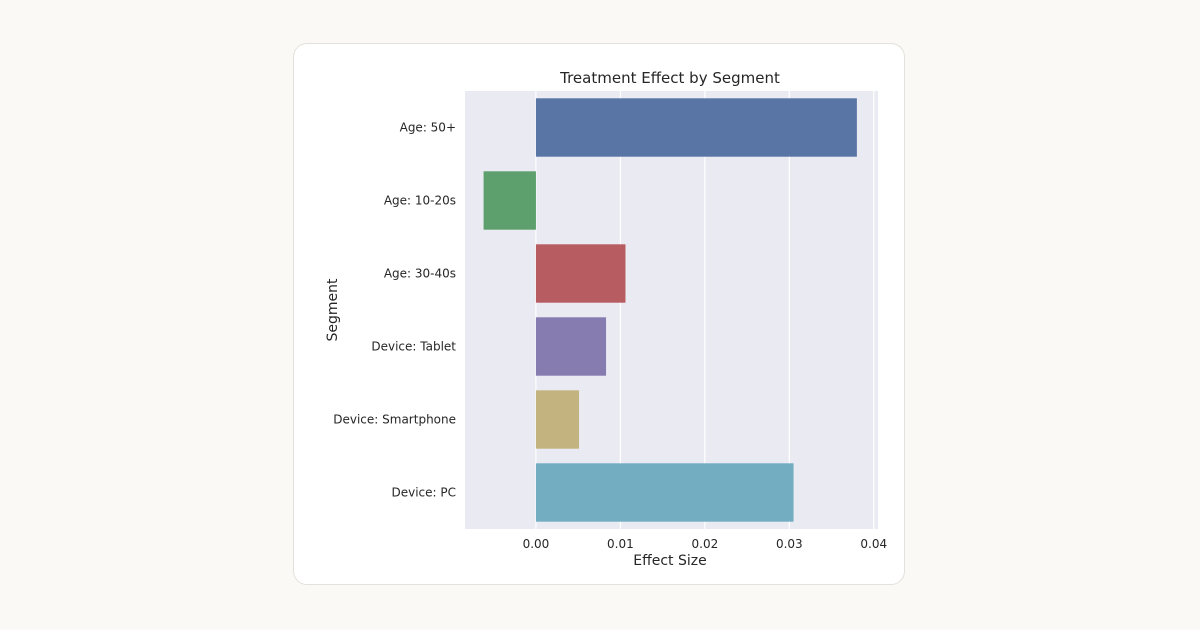 This screenshot has width=1200, height=630. I want to click on x-axis-title: Effect Size, so click(669, 561).